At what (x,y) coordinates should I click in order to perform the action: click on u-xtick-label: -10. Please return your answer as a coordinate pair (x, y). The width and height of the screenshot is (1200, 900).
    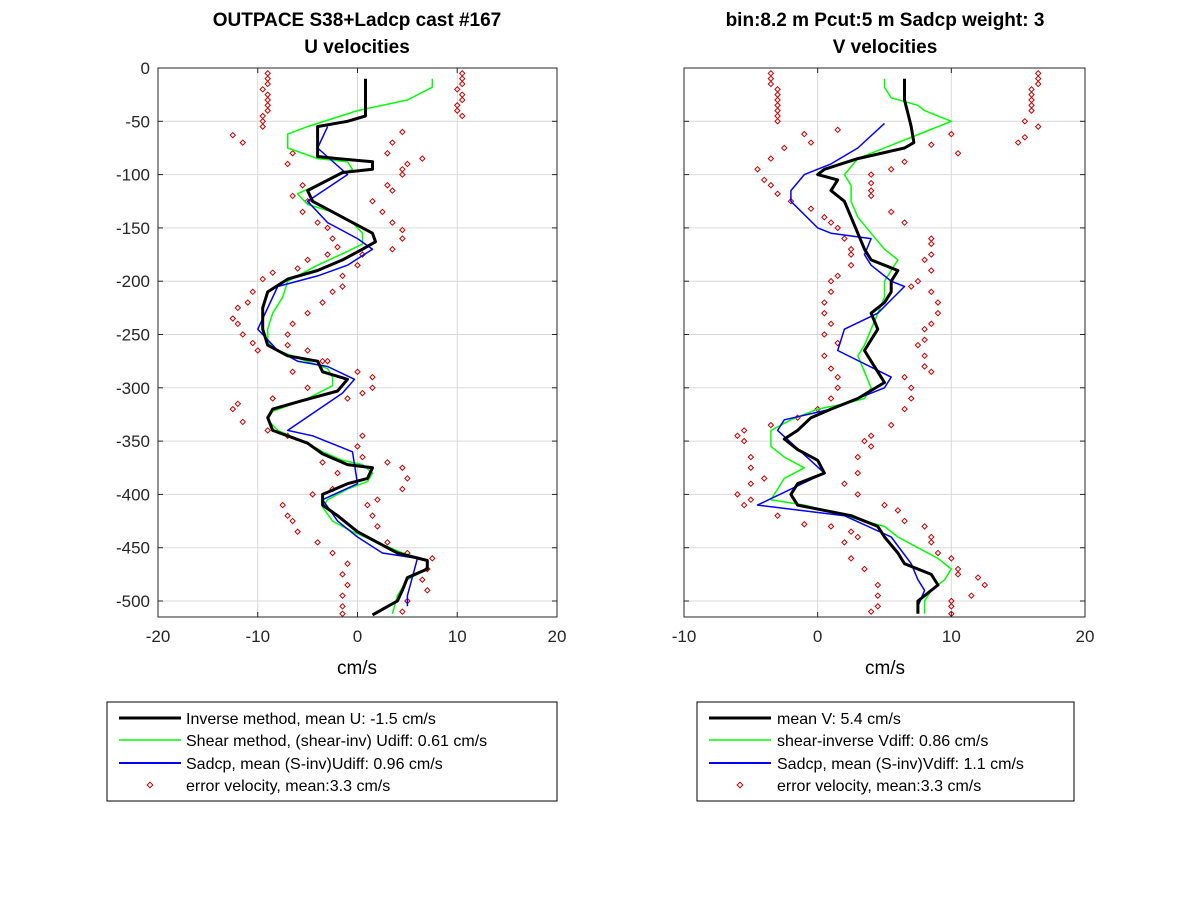
    Looking at the image, I should click on (257, 636).